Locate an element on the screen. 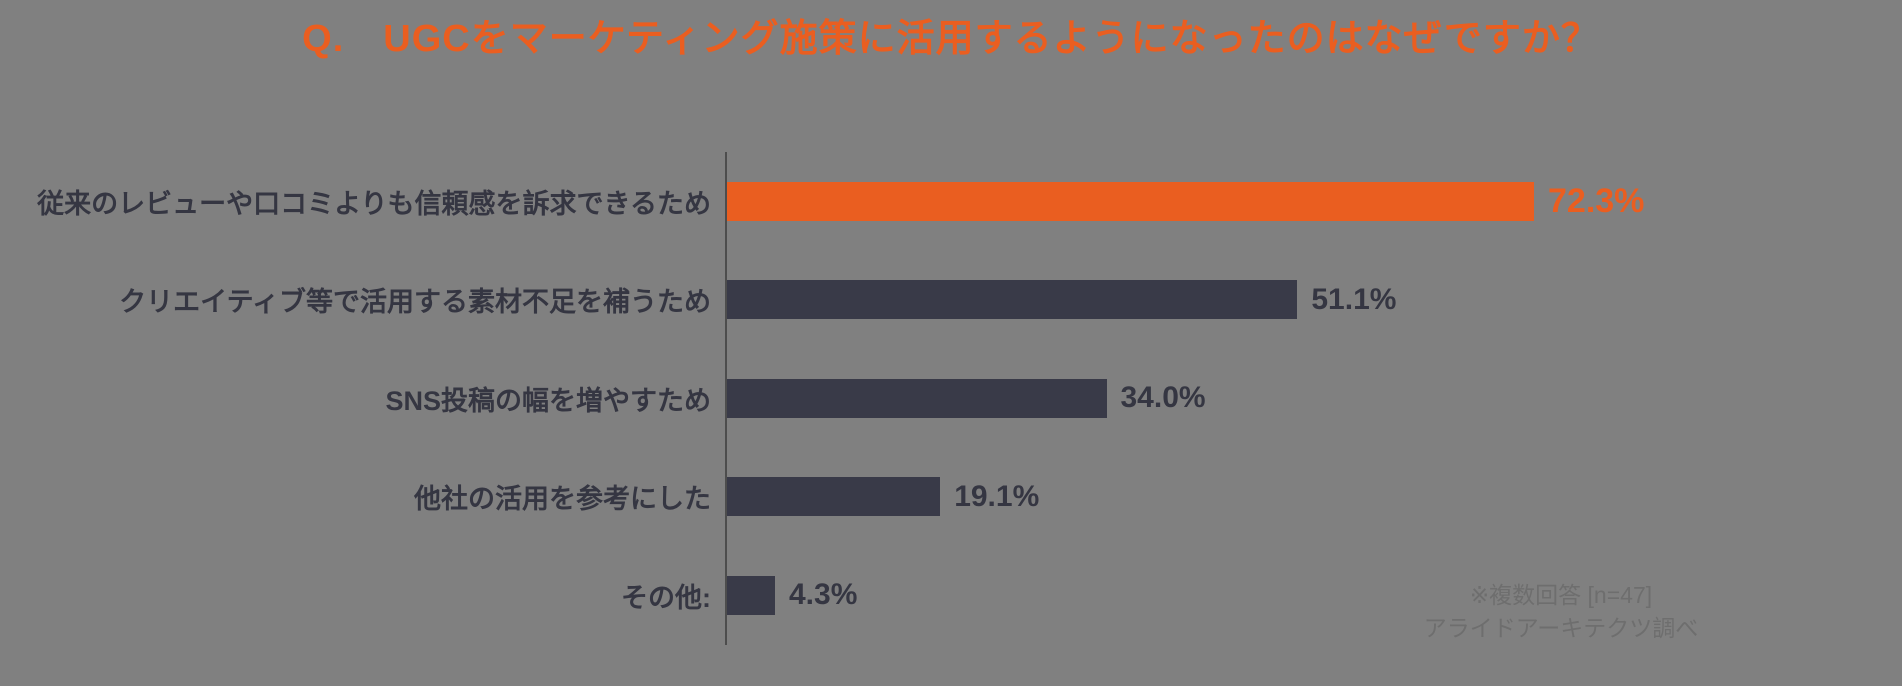 Image resolution: width=1902 pixels, height=686 pixels. footnote-sample-size: ※複数回答 [n=47] is located at coordinates (1561, 595).